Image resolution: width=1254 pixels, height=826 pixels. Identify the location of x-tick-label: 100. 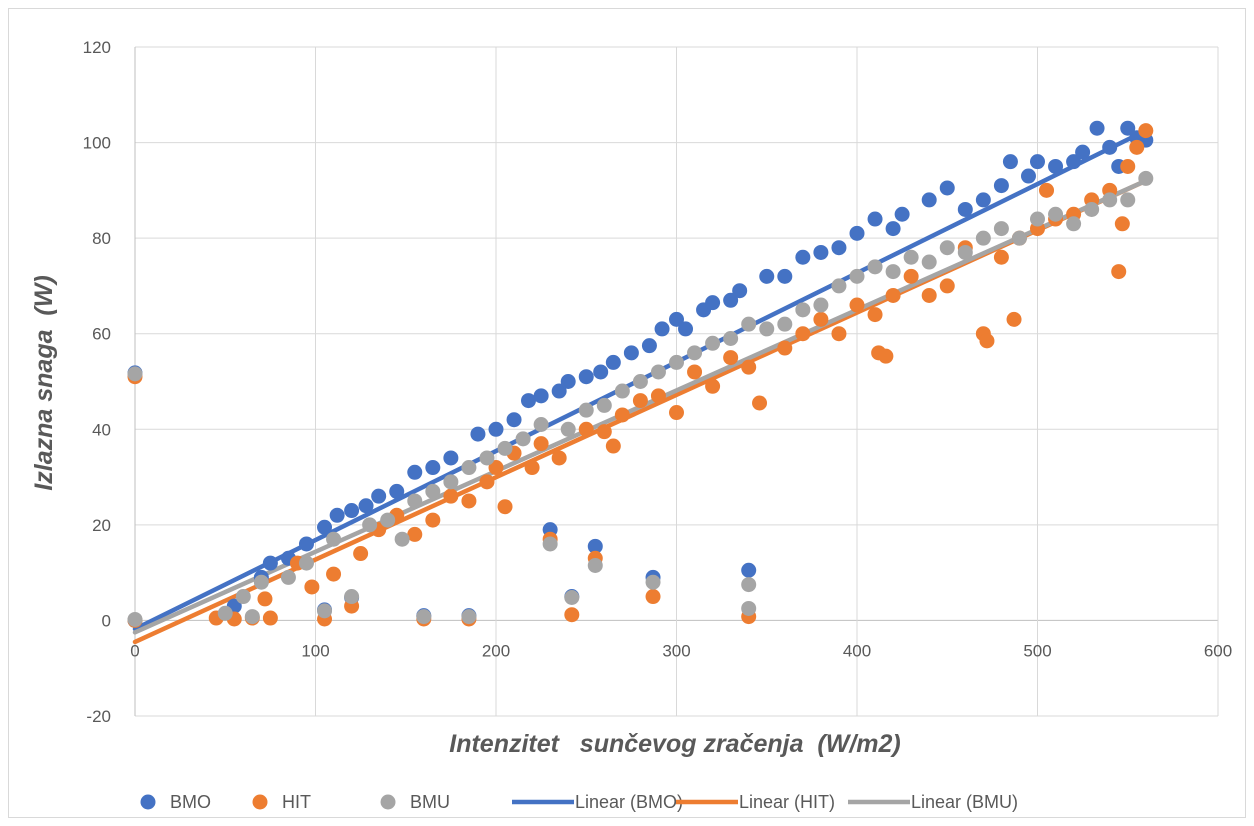
(315, 650).